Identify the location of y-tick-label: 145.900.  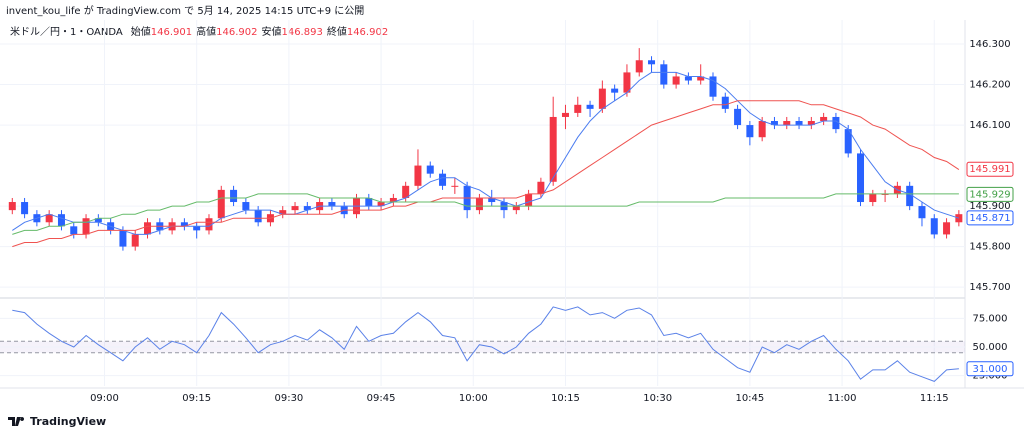
(989, 206).